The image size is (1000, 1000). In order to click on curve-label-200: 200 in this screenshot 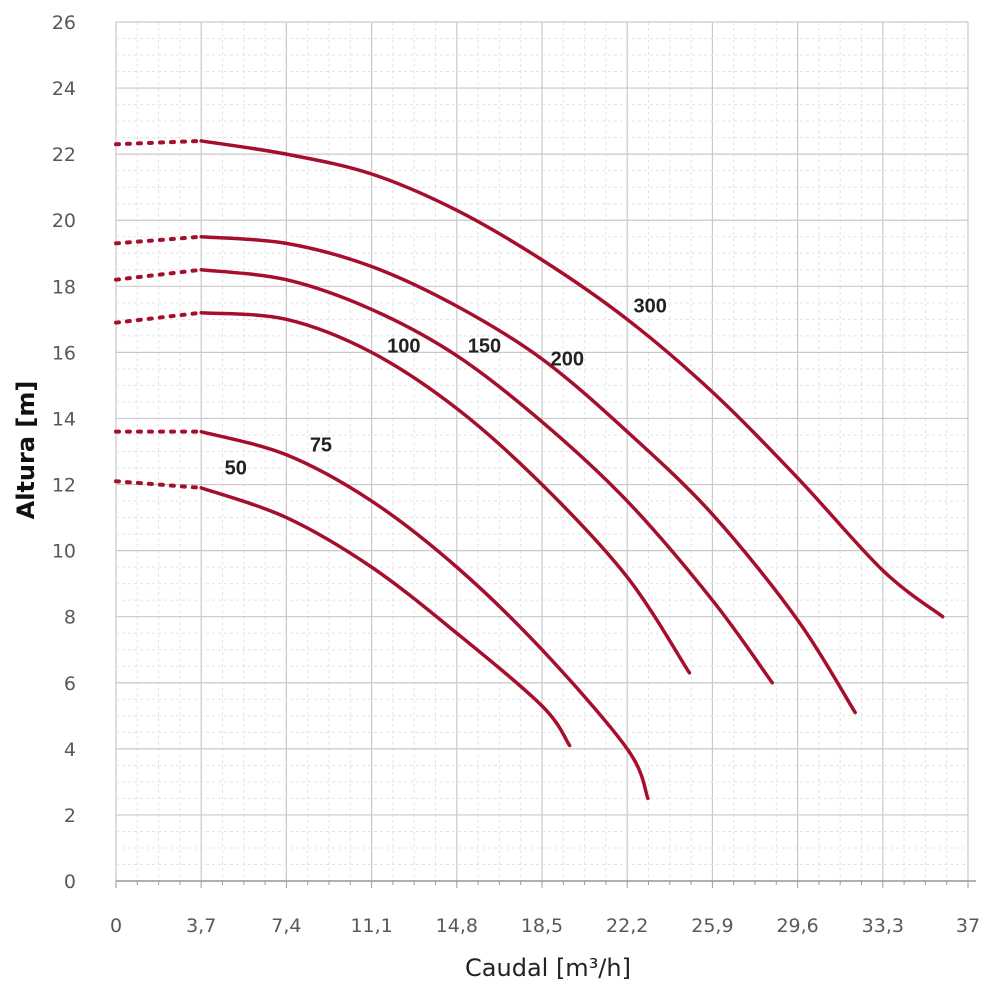, I will do `click(567, 360)`.